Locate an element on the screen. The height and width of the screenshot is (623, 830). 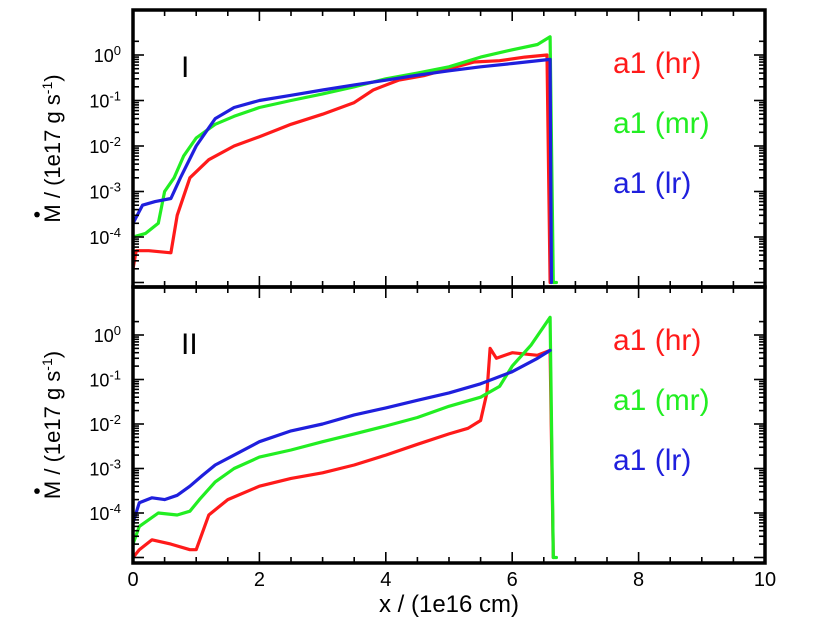
panel-label: I is located at coordinates (185, 67).